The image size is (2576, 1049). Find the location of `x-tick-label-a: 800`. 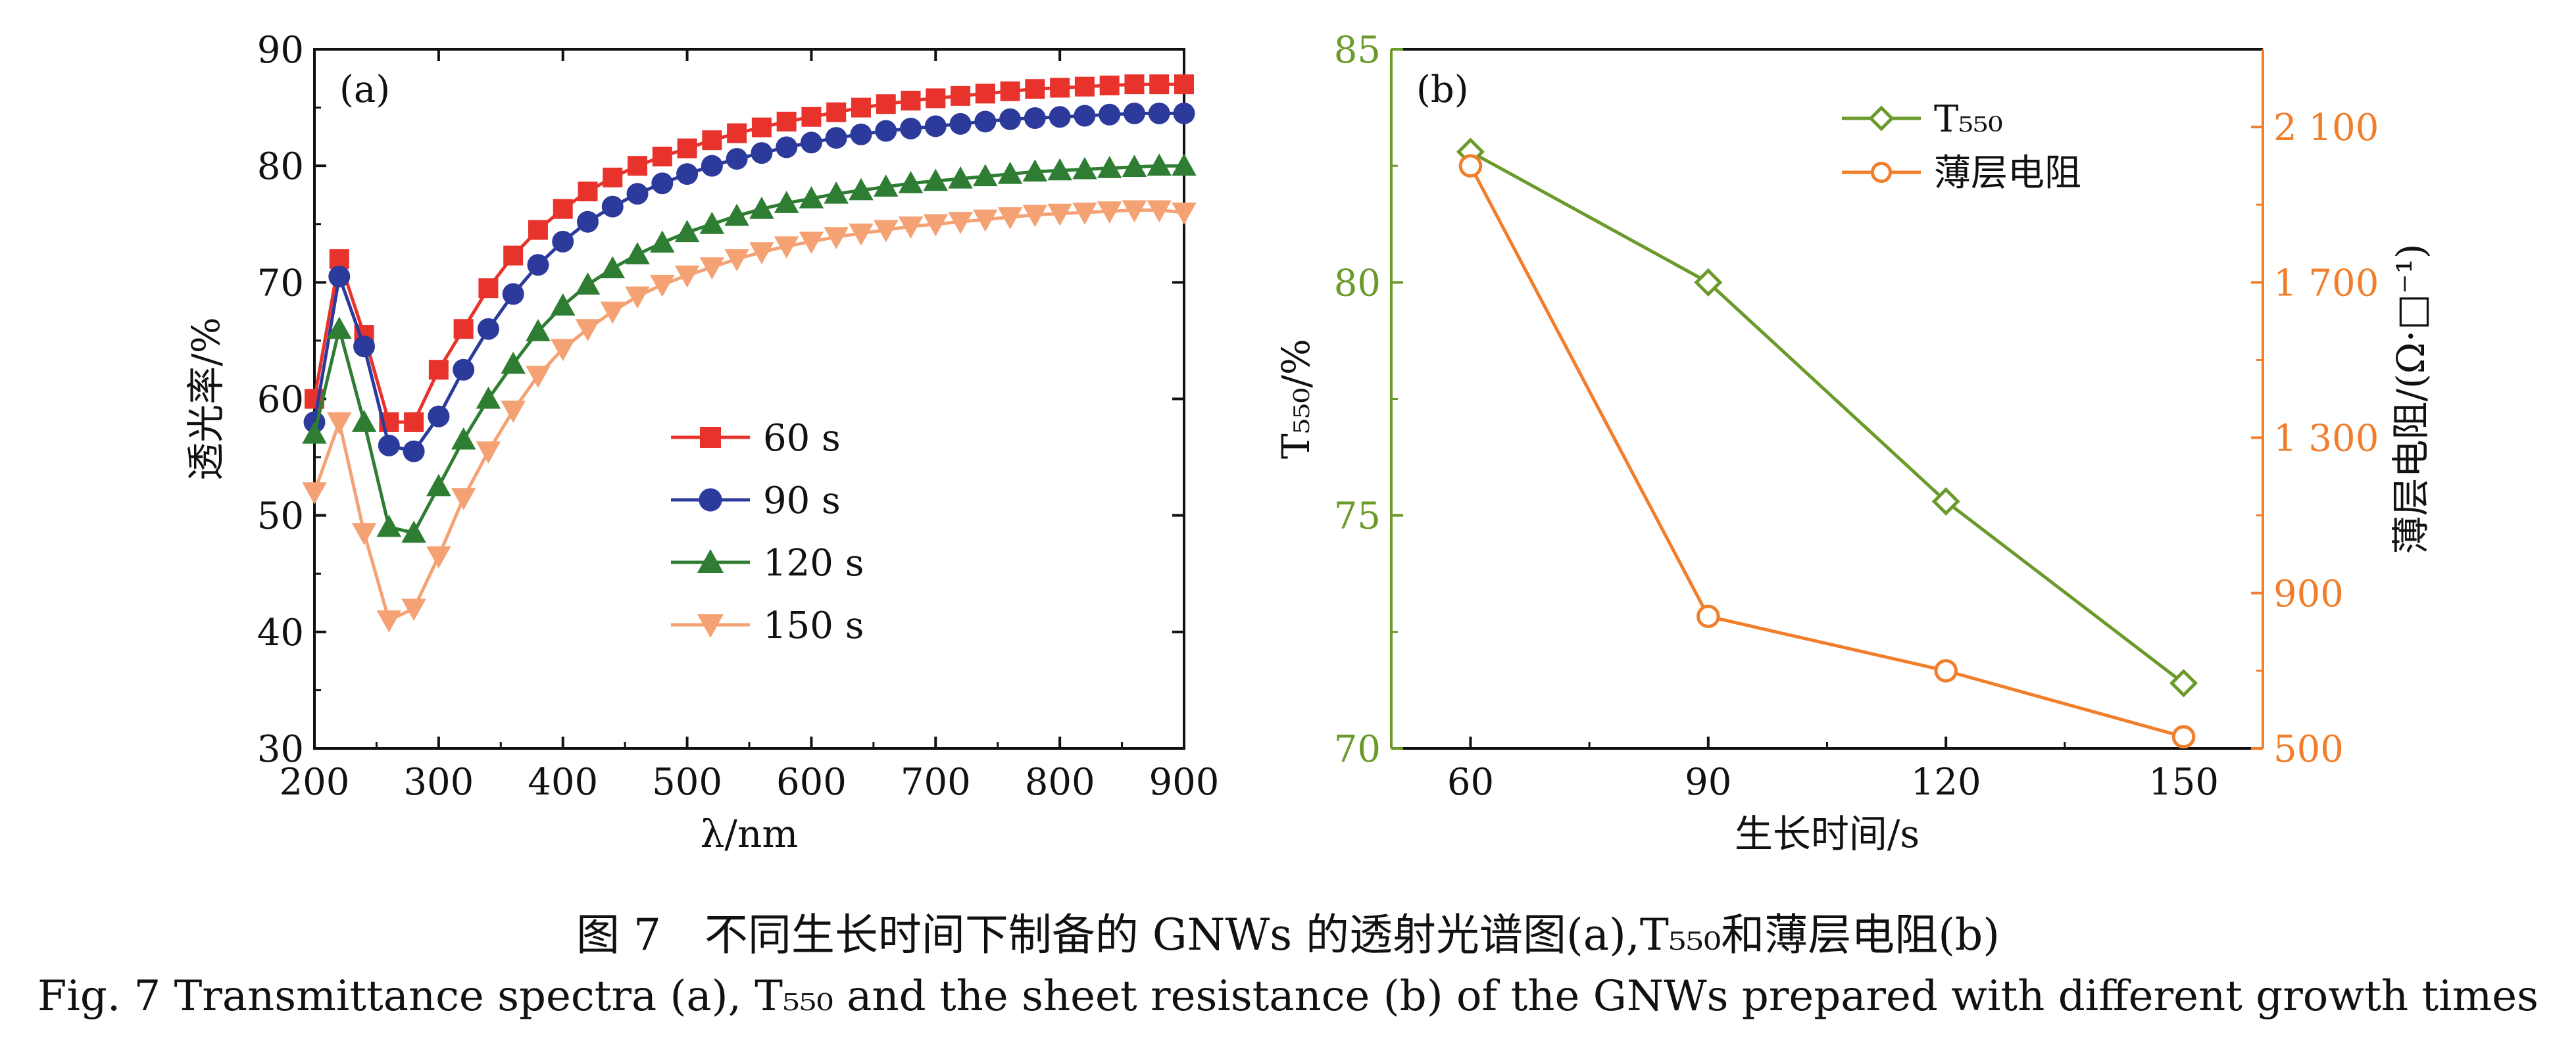

x-tick-label-a: 800 is located at coordinates (1060, 782).